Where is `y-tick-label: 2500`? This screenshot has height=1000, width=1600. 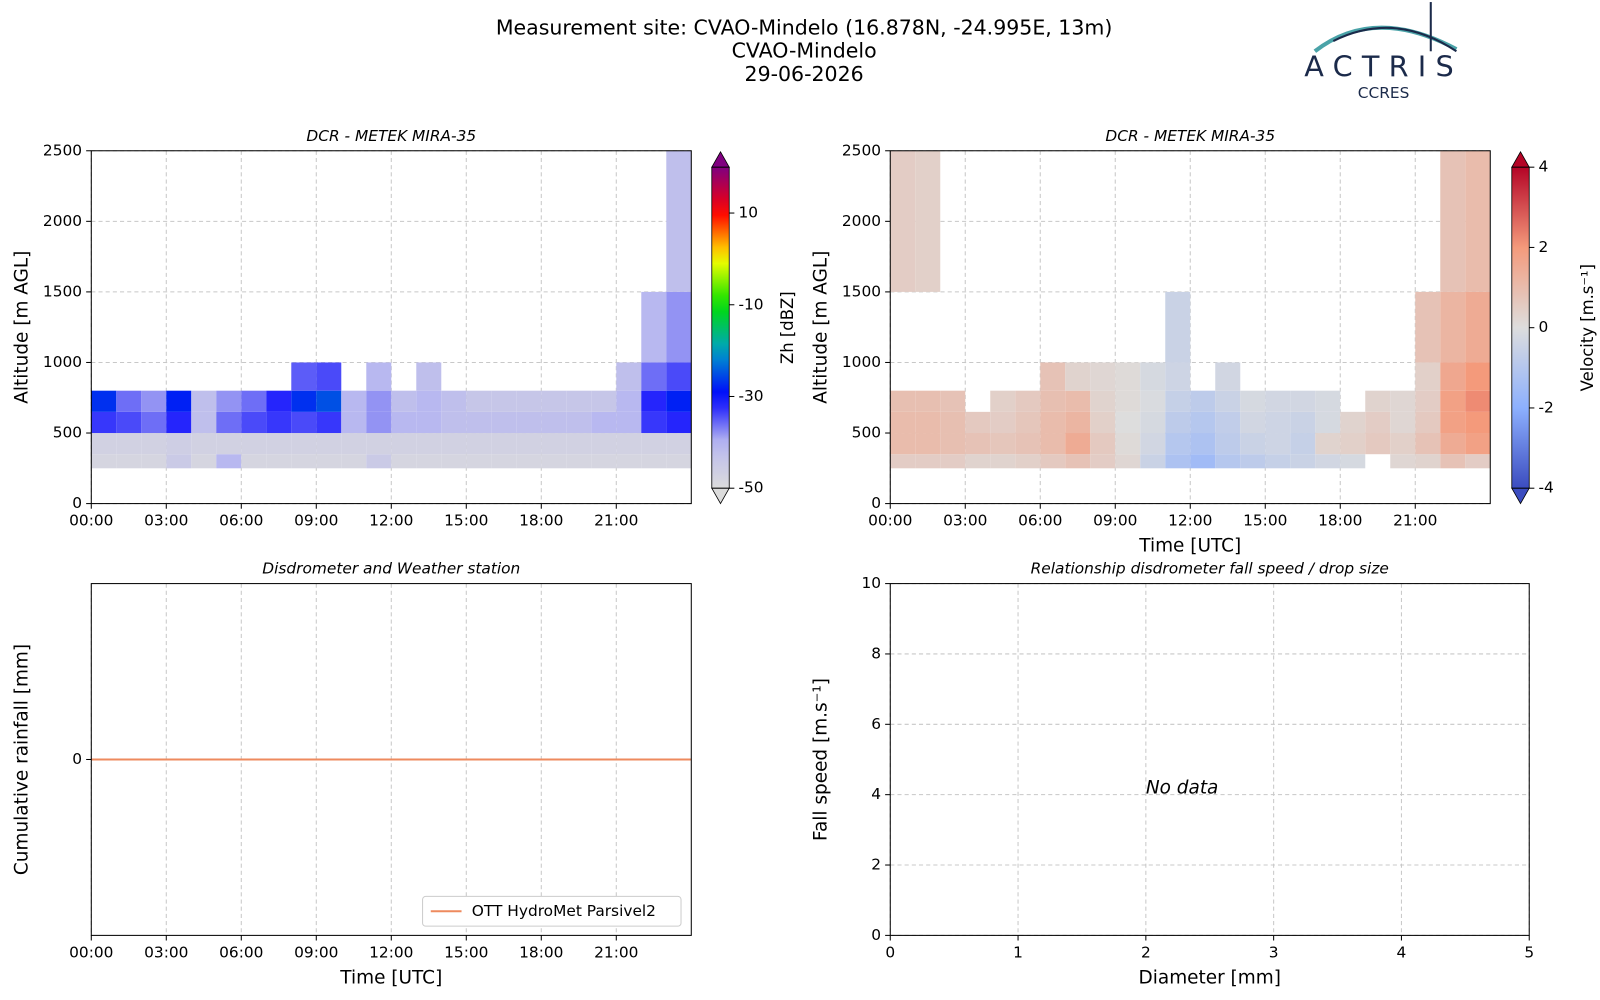
y-tick-label: 2500 is located at coordinates (861, 150).